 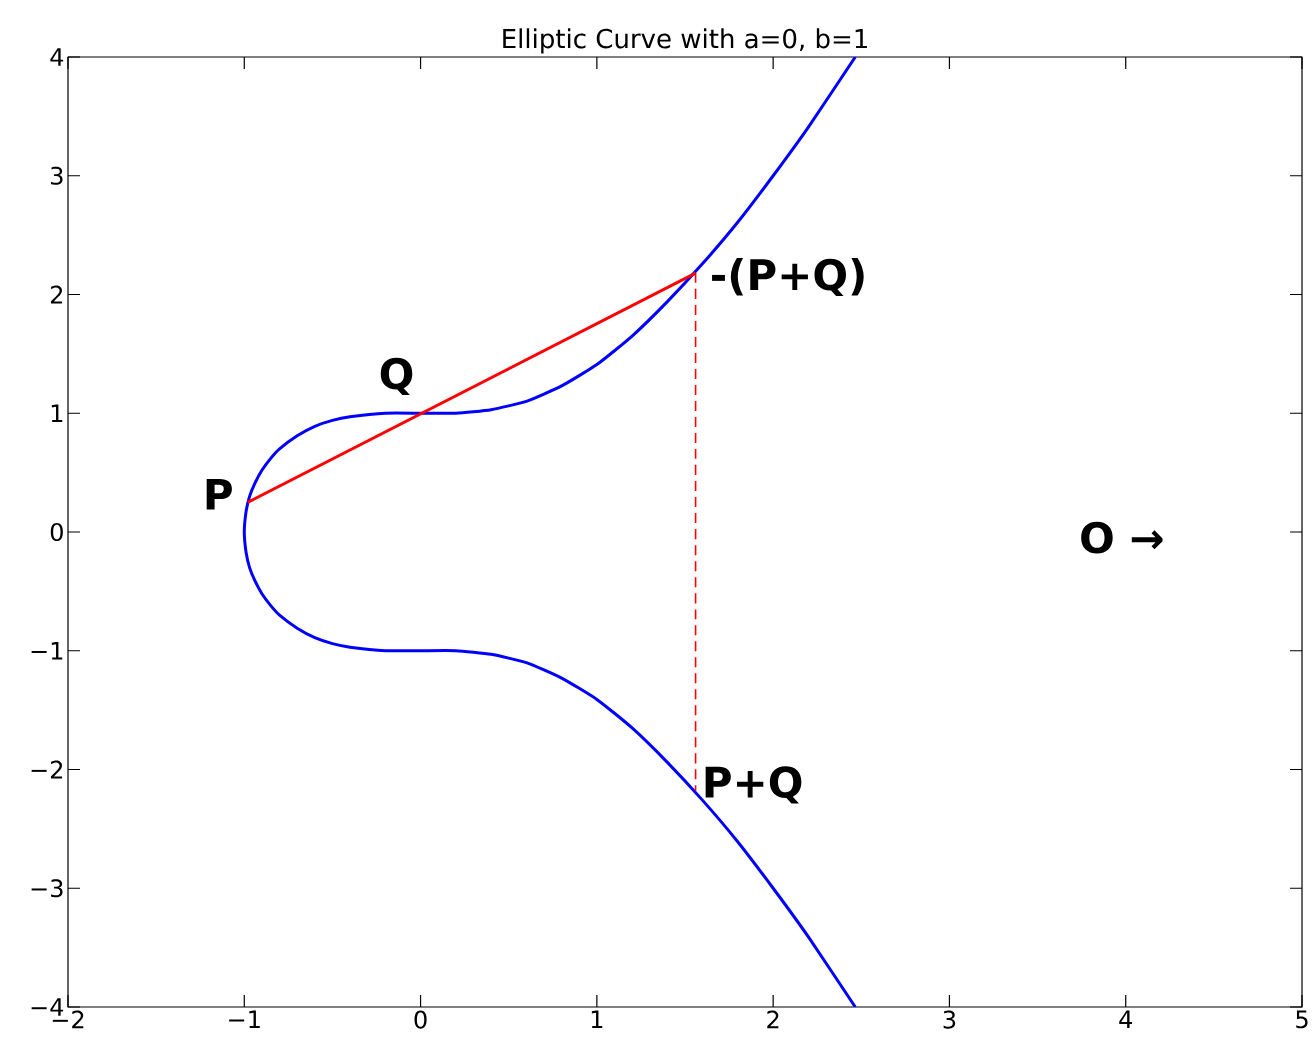 I want to click on y-tick-label: −2, so click(x=47, y=769).